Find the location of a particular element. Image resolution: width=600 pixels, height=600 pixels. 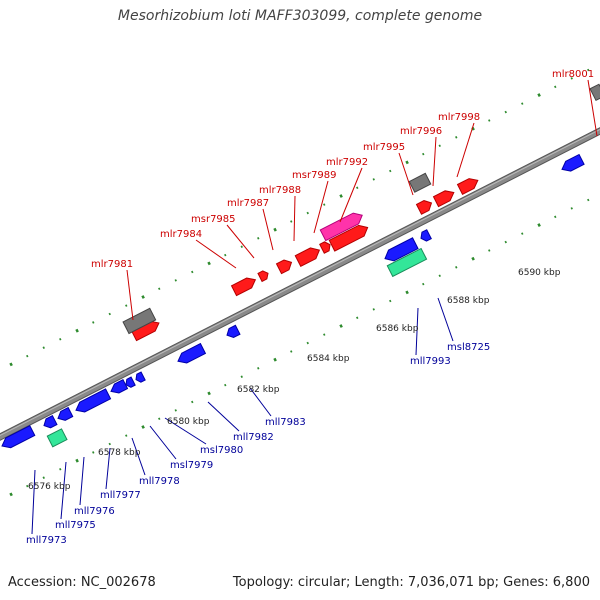

scale-tick-label: 6590 kbp is located at coordinates (539, 273).